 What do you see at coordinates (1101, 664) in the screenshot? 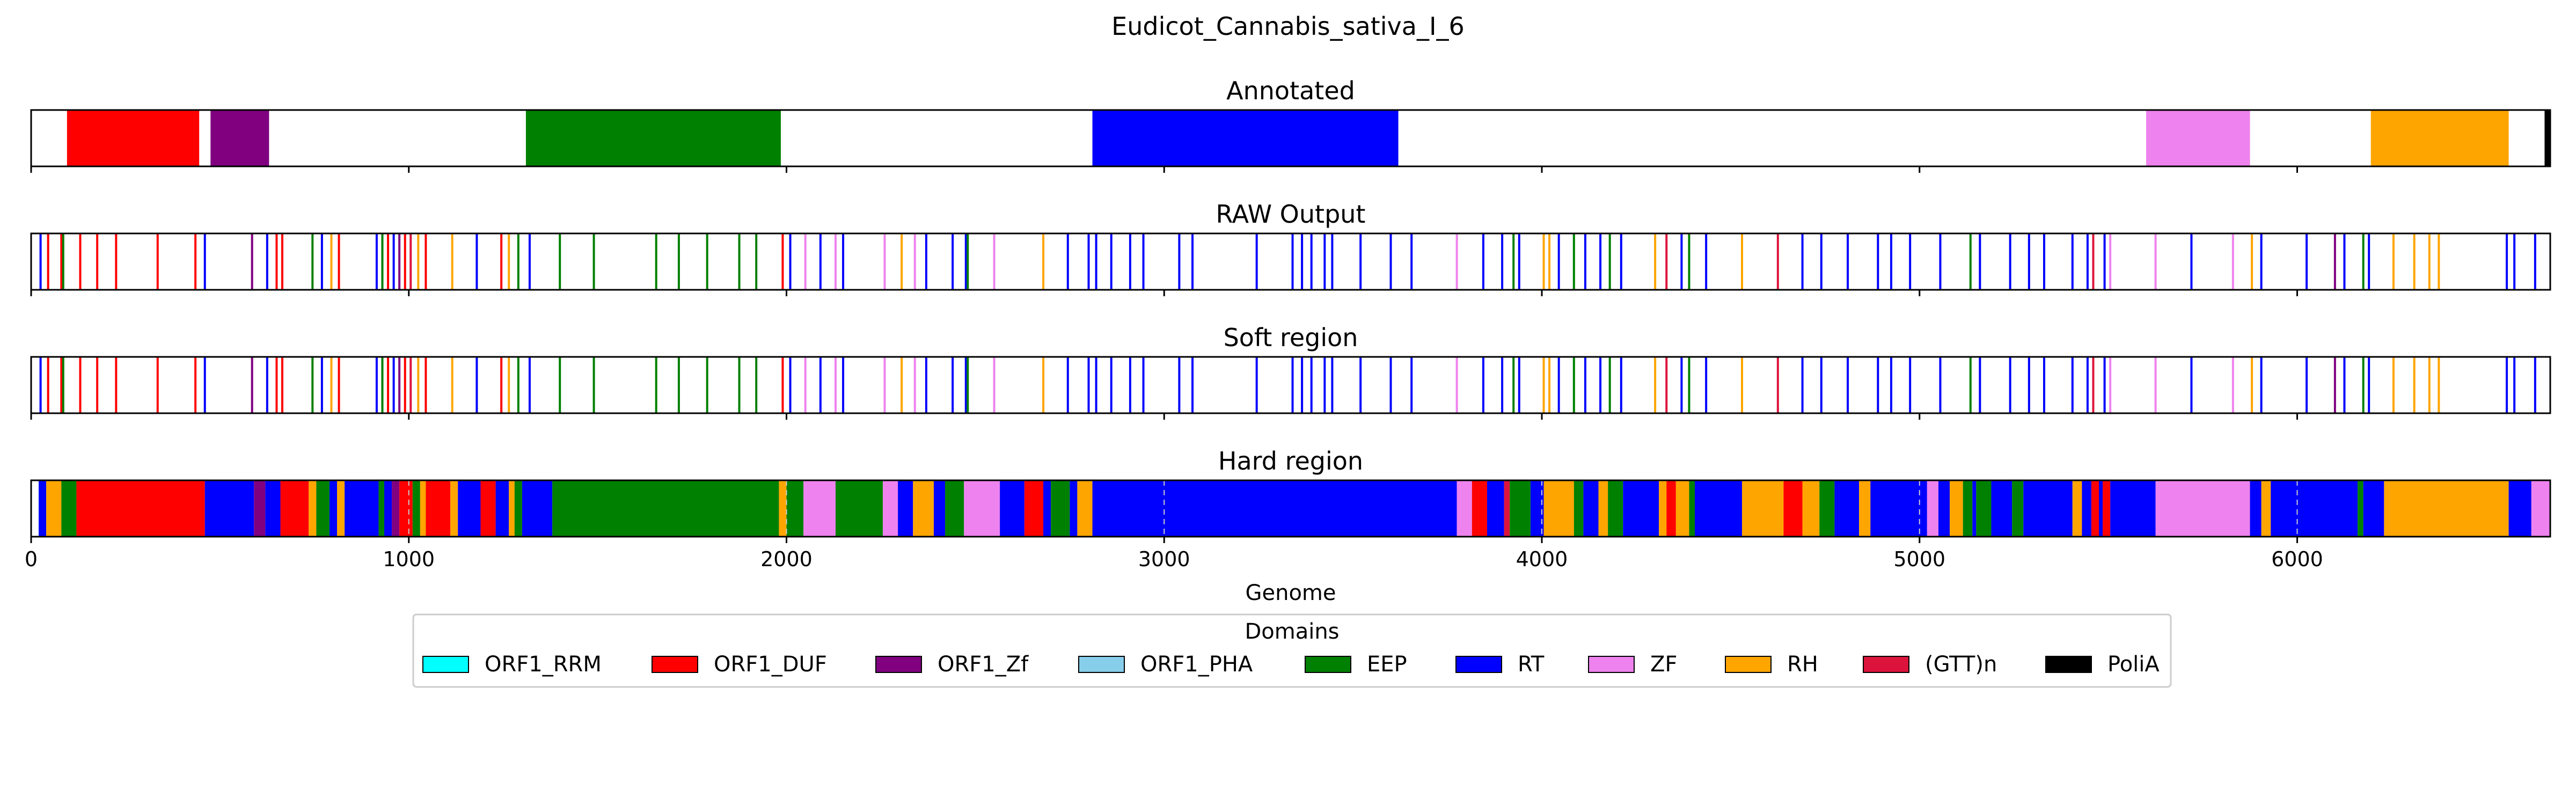
I see `legend-swatch-orf1-pha` at bounding box center [1101, 664].